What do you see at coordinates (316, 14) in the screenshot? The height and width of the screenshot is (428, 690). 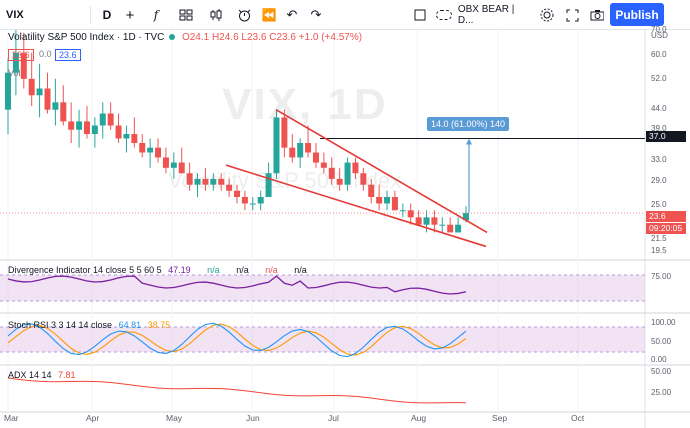 I see `redo-icon: ↷` at bounding box center [316, 14].